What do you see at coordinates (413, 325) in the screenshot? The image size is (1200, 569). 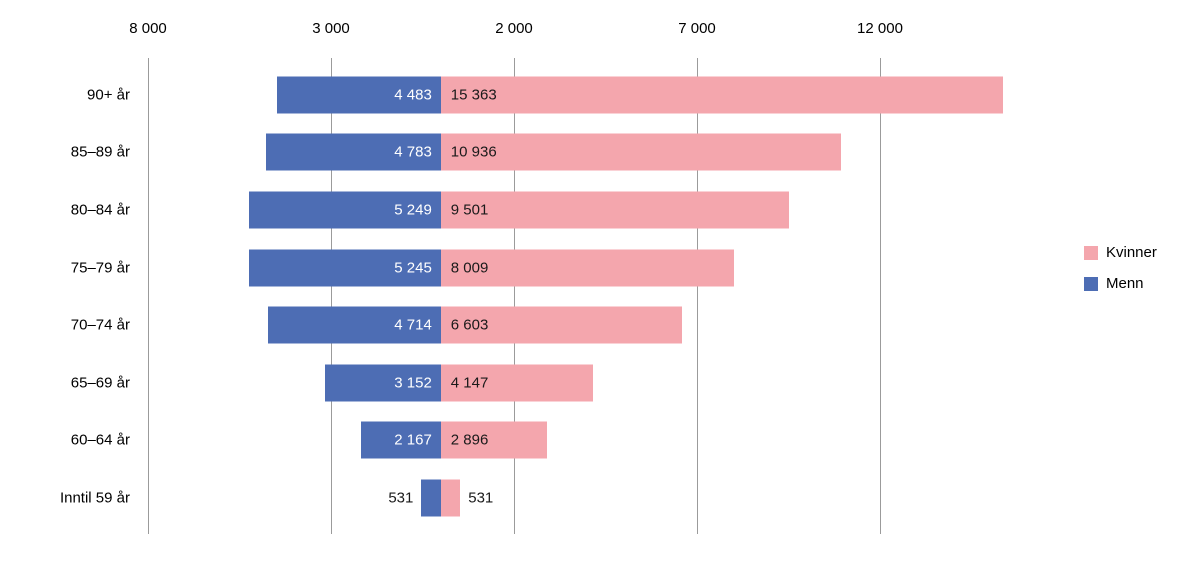 I see `value-label-menn: 4 714` at bounding box center [413, 325].